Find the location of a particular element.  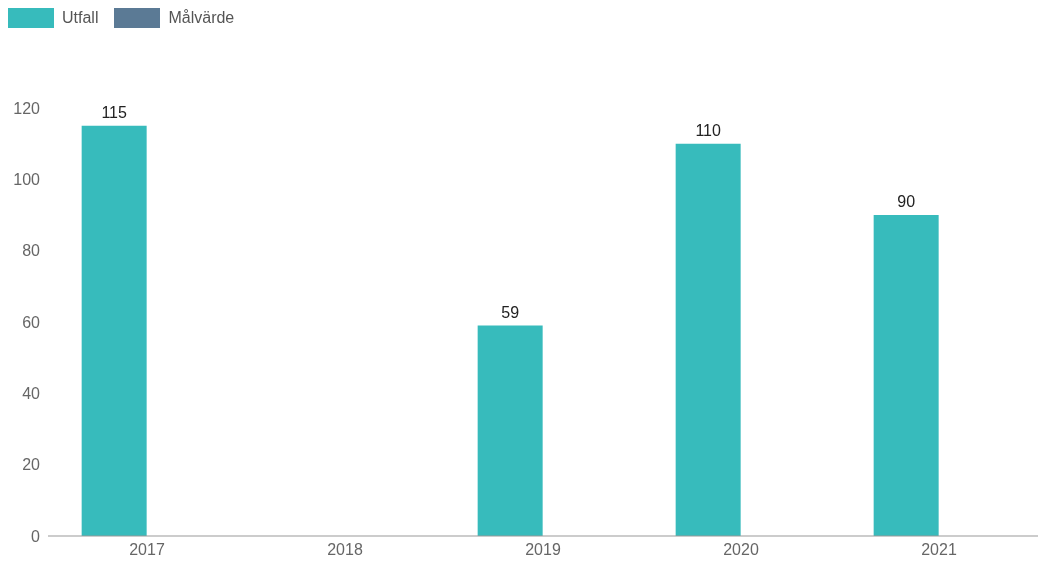

x-tick-label: 2018 is located at coordinates (345, 550).